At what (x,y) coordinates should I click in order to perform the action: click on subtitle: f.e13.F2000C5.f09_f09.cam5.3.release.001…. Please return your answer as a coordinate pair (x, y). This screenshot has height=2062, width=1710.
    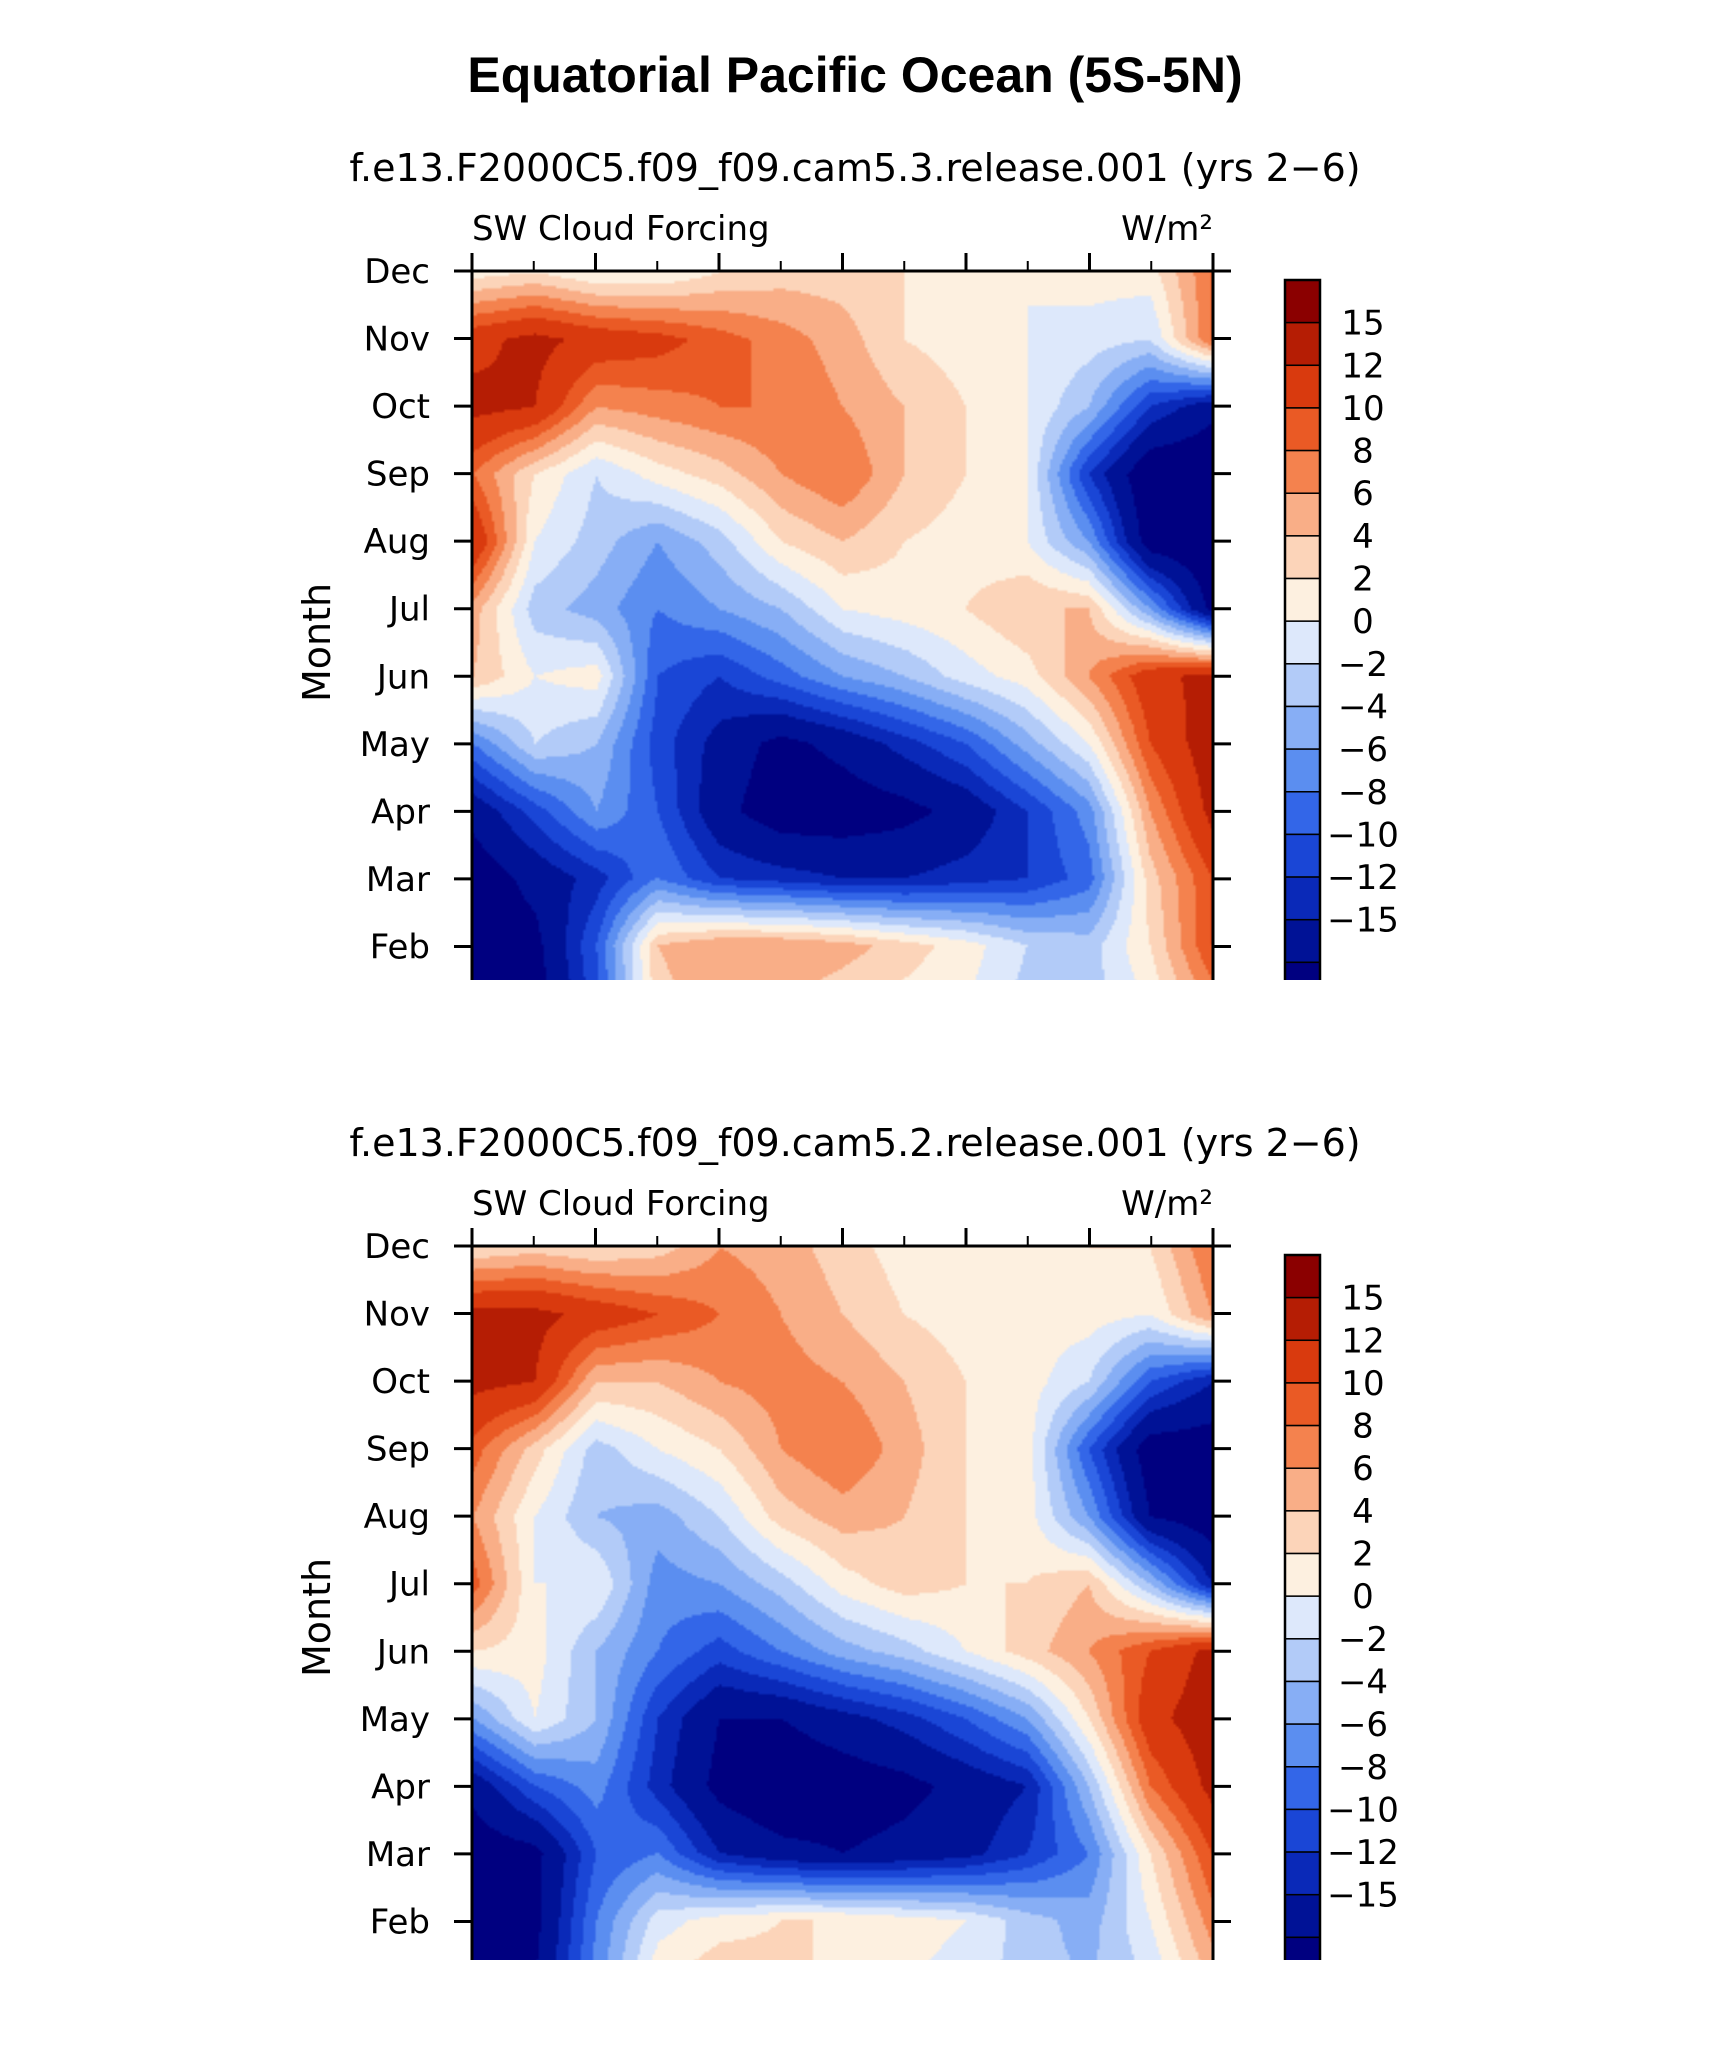
    Looking at the image, I should click on (854, 168).